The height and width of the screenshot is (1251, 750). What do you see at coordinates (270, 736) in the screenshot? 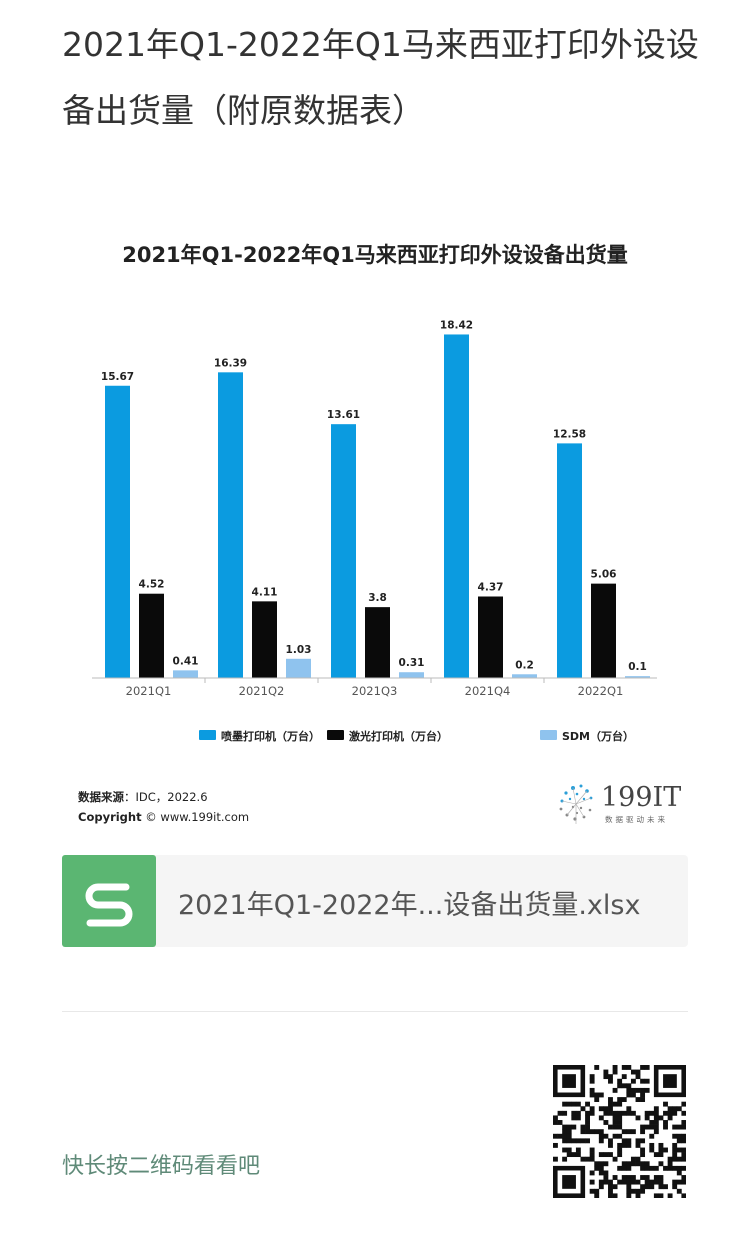
I see `legend-label: 喷墨打印机（万台）` at bounding box center [270, 736].